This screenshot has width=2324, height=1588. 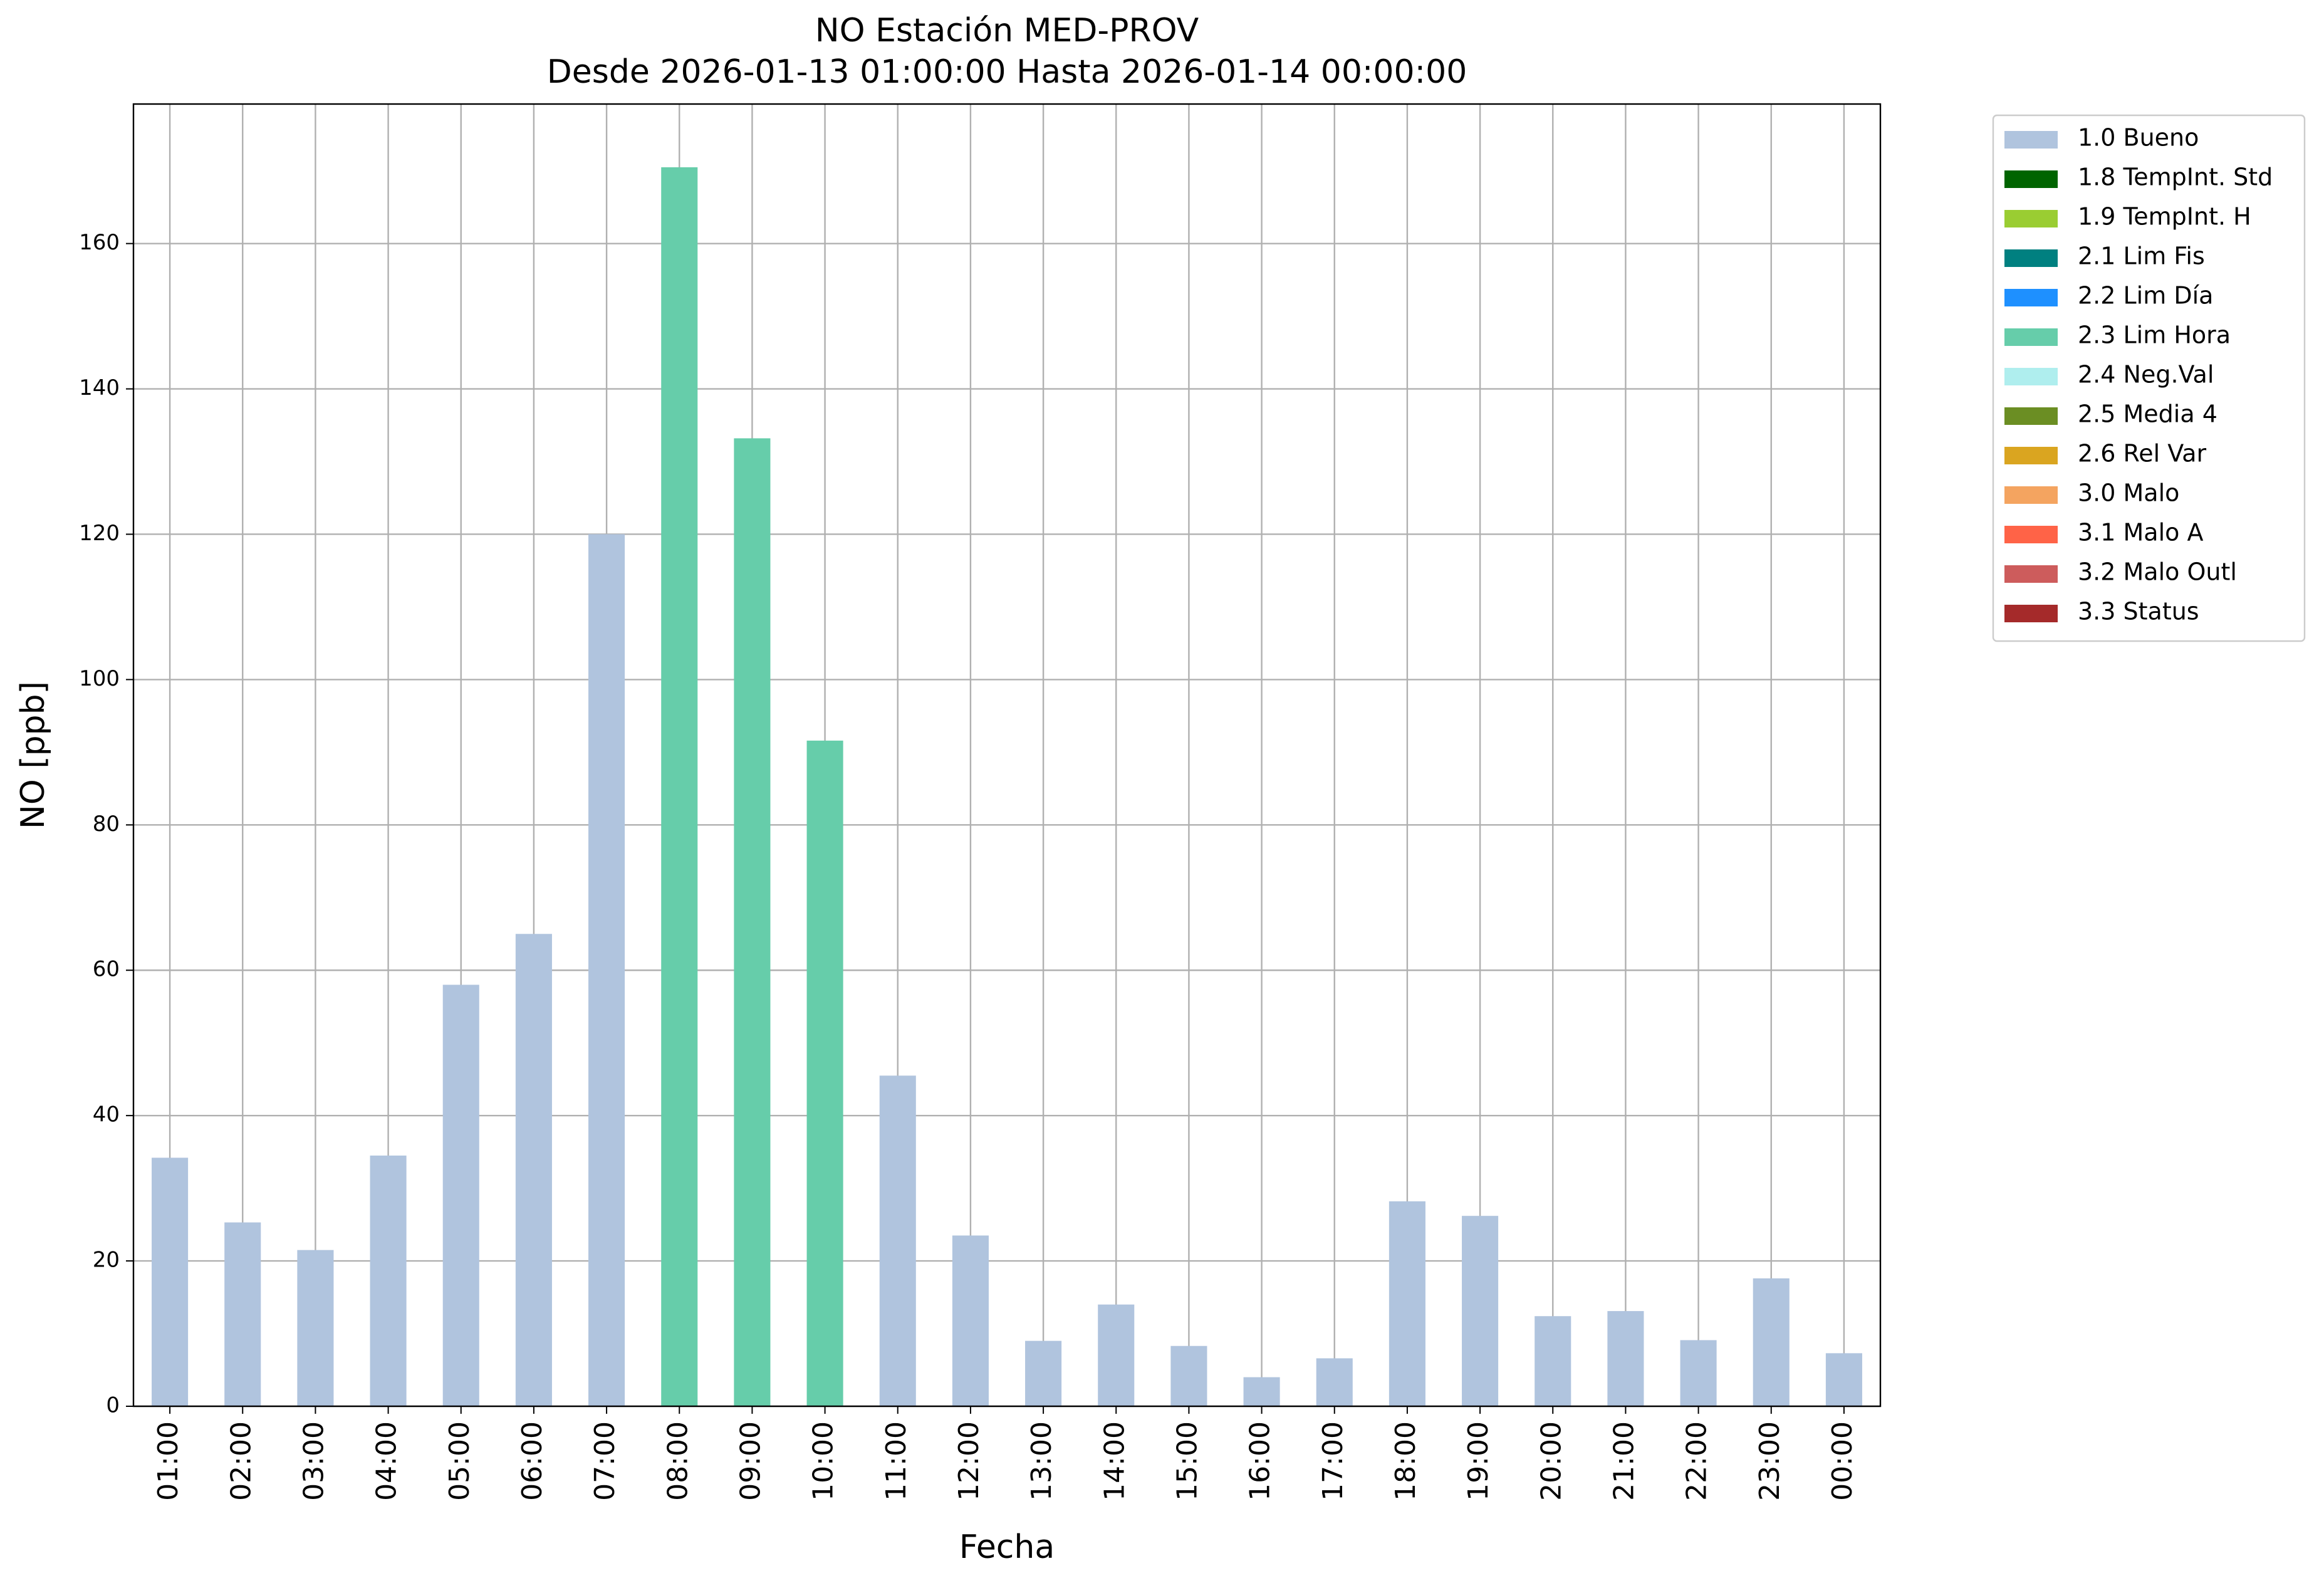 I want to click on legend-label: 3.1 Malo A, so click(x=2140, y=533).